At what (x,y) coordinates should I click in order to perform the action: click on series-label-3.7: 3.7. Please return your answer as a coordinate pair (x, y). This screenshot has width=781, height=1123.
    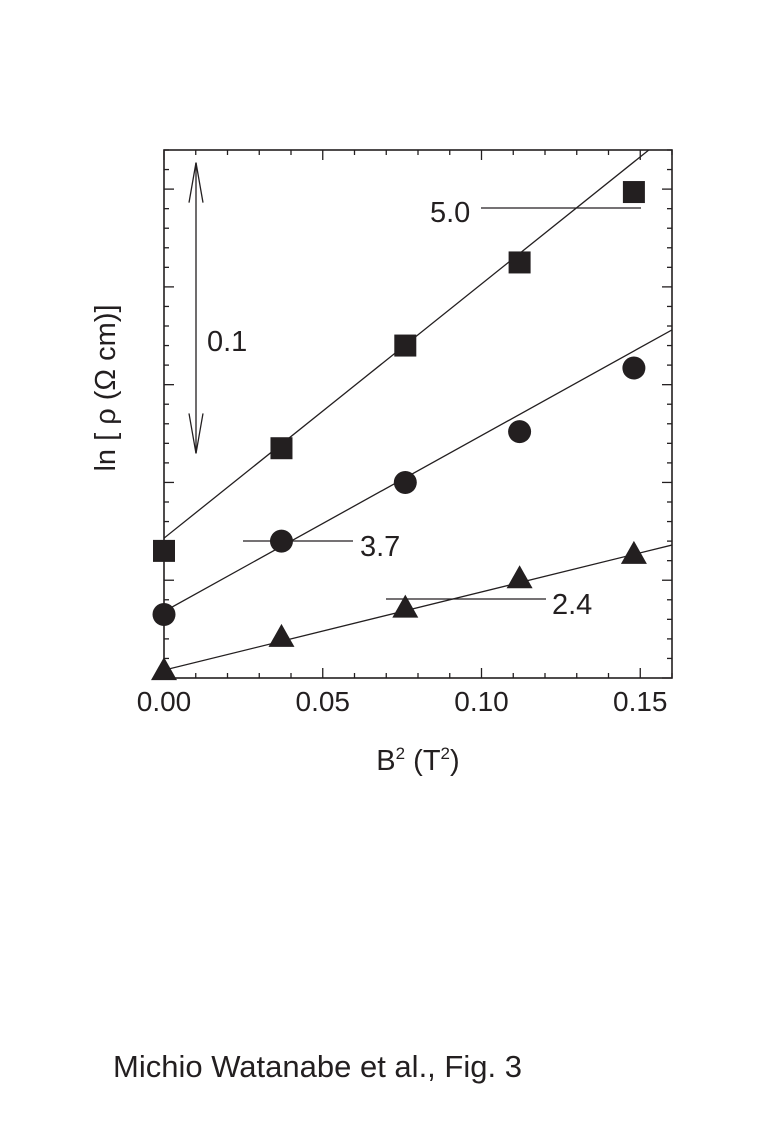
    Looking at the image, I should click on (380, 547).